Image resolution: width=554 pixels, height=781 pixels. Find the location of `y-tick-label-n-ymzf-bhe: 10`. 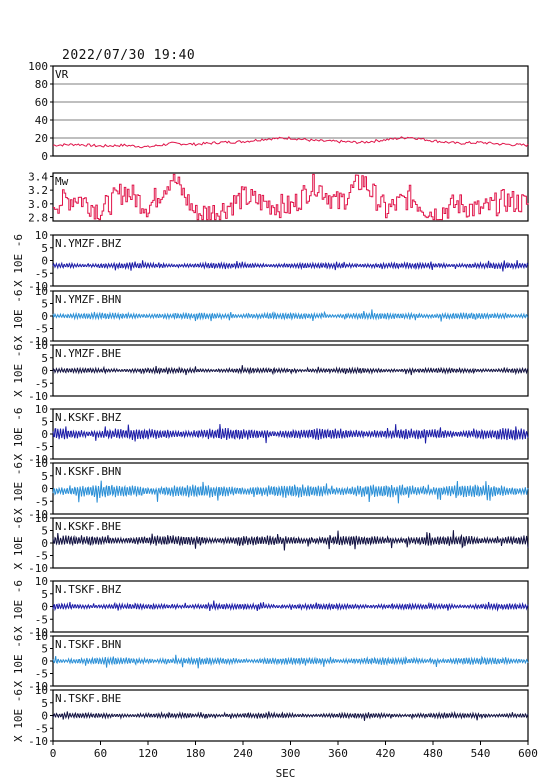

y-tick-label-n-ymzf-bhe: 10 is located at coordinates (41, 345).